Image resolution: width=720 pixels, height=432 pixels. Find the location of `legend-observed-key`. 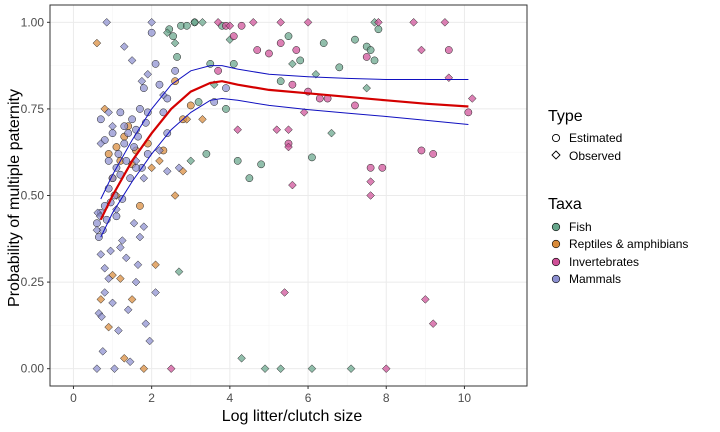

legend-observed-key is located at coordinates (556, 155).